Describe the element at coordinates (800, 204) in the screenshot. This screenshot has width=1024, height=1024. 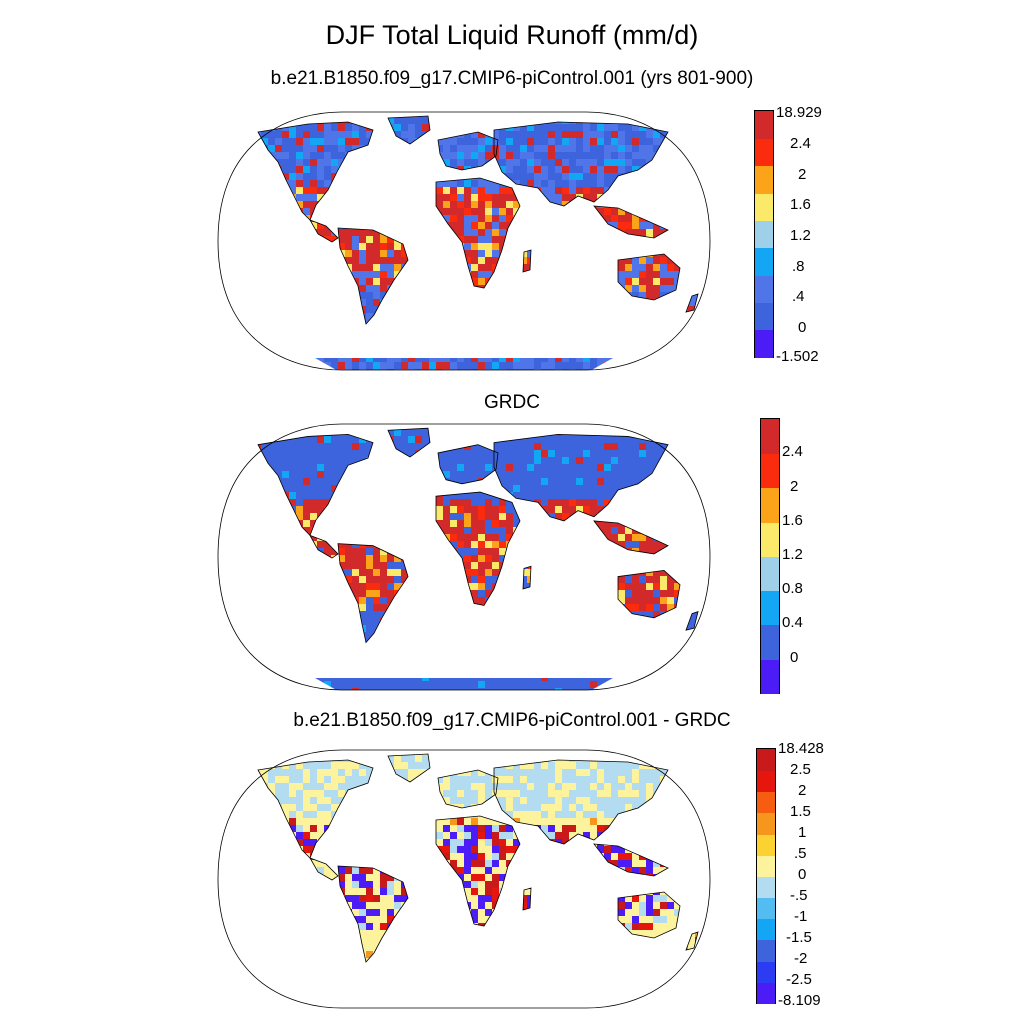
I see `colorbar-1-label: 1.6` at that location.